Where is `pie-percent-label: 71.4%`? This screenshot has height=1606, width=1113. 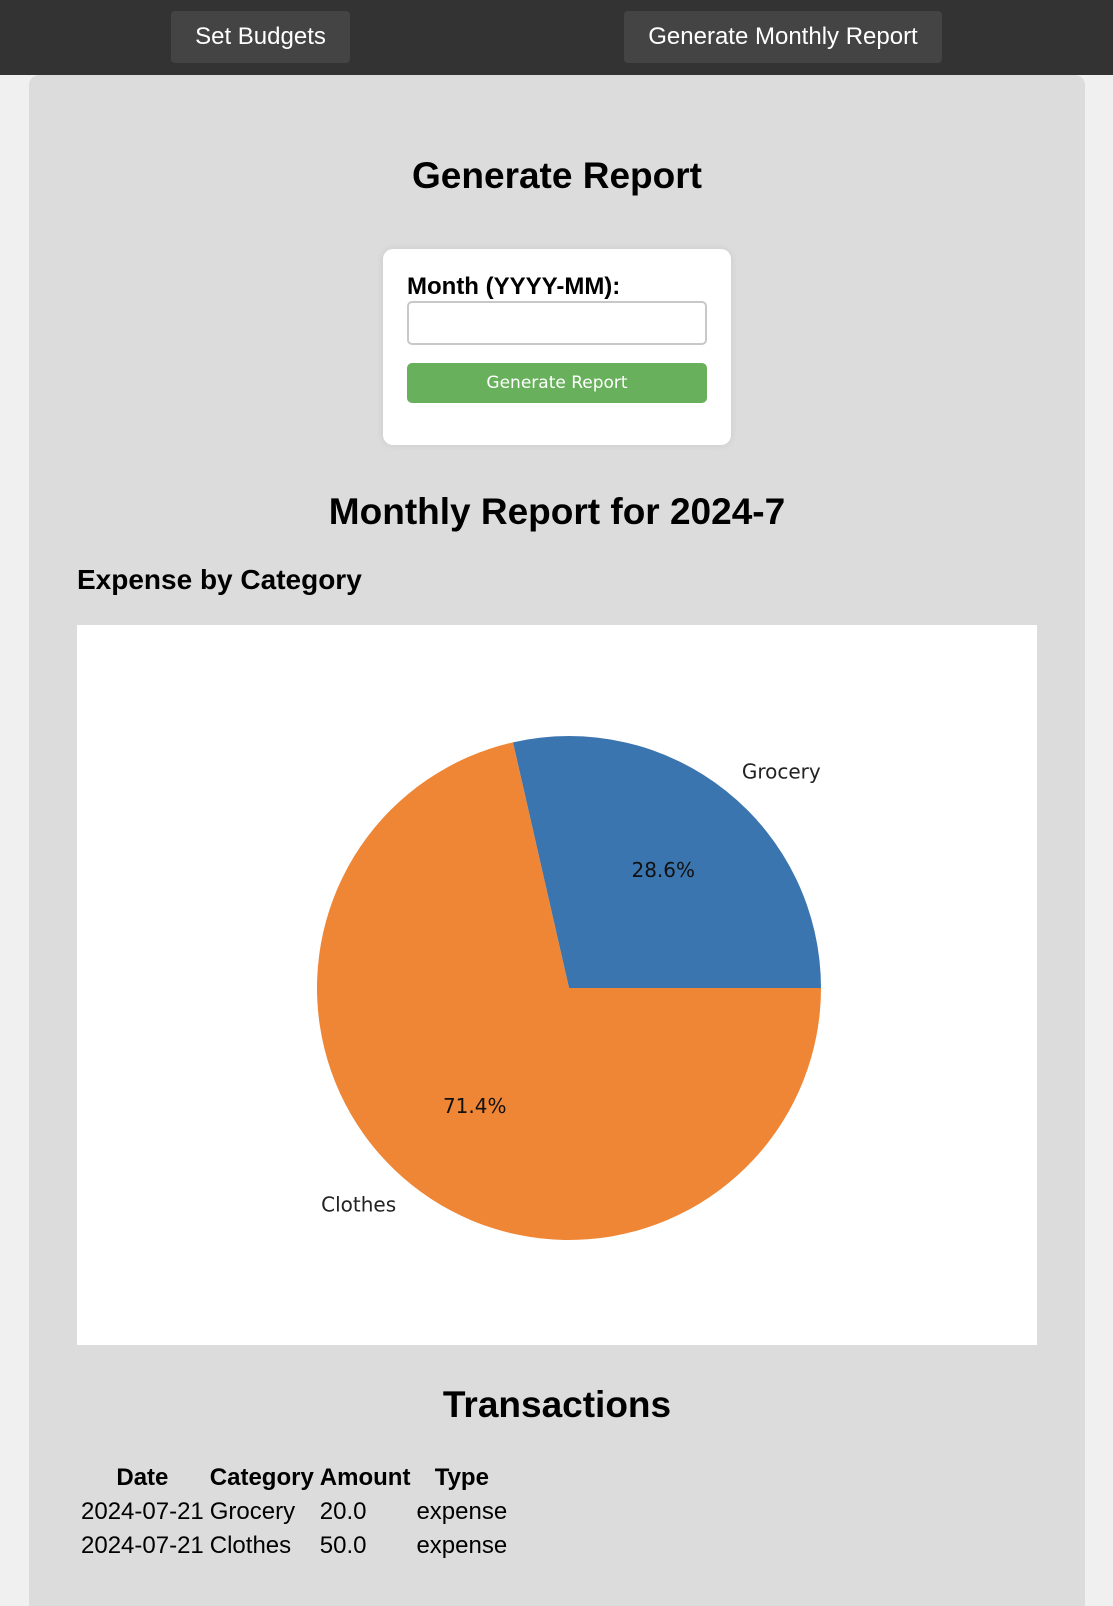
pie-percent-label: 71.4% is located at coordinates (475, 1106).